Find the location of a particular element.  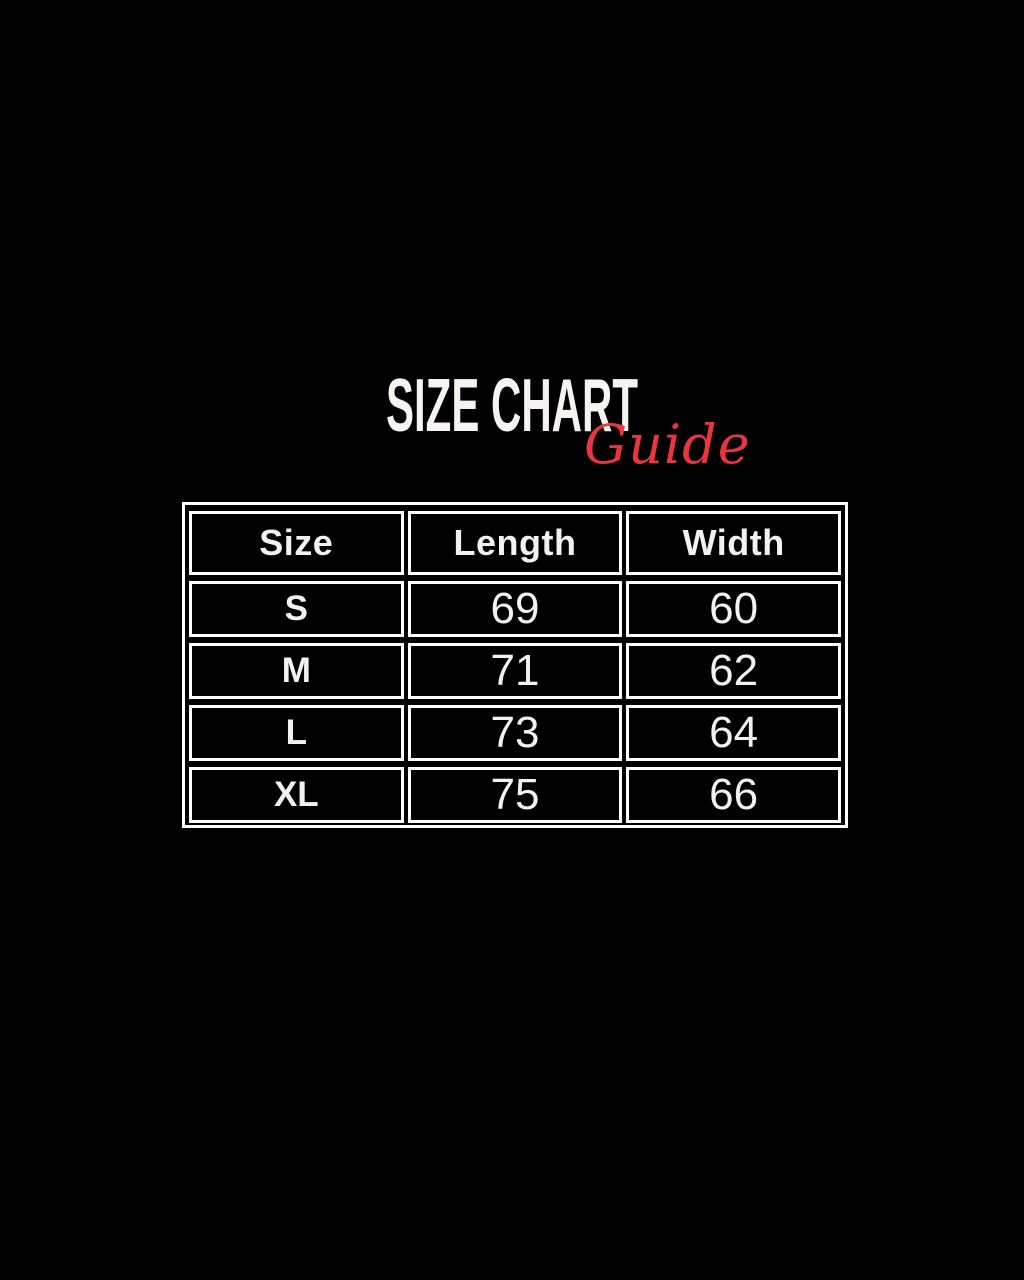

cell-length-l: 73 is located at coordinates (515, 733).